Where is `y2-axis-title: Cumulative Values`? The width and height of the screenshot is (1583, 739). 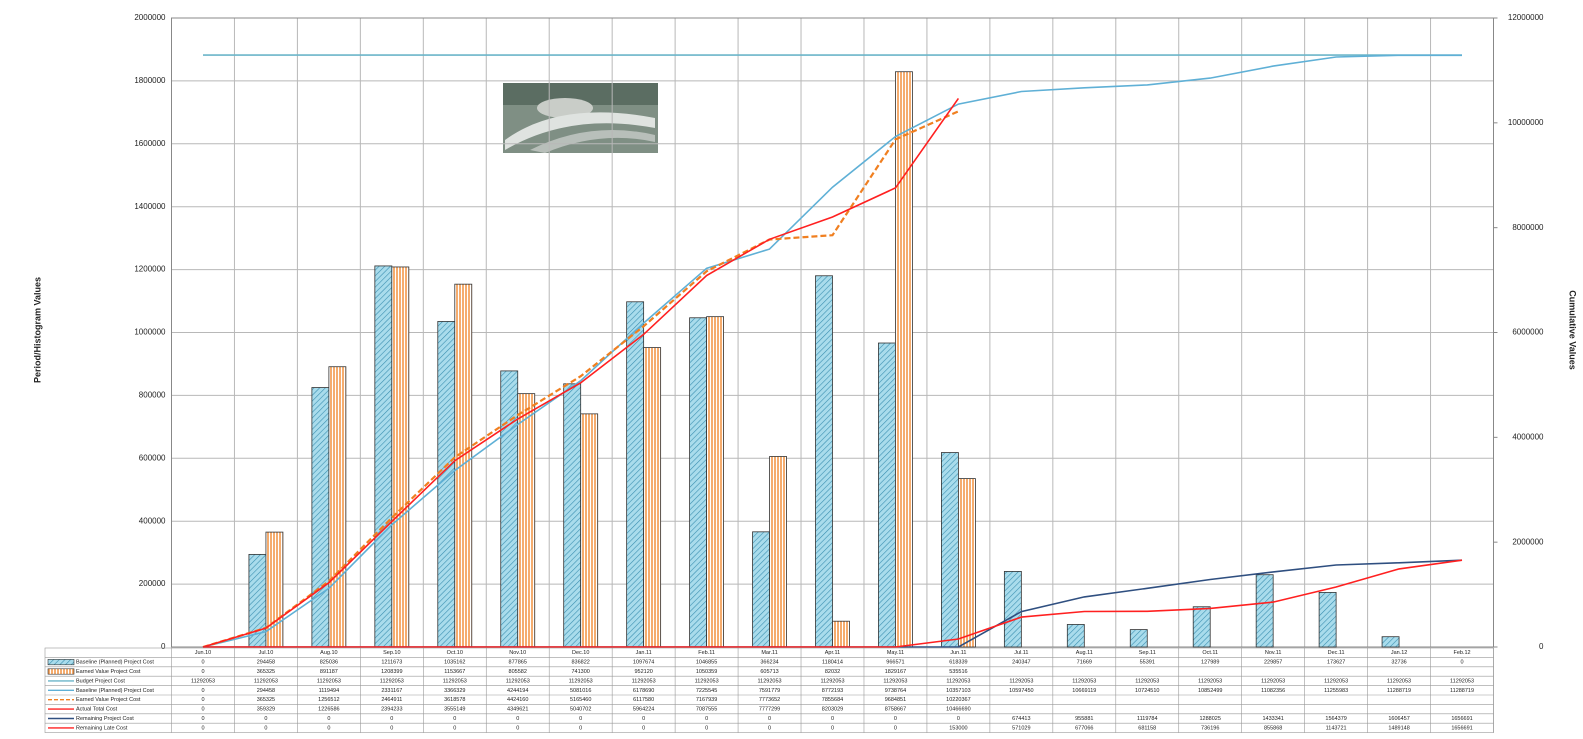
y2-axis-title: Cumulative Values is located at coordinates (1573, 330).